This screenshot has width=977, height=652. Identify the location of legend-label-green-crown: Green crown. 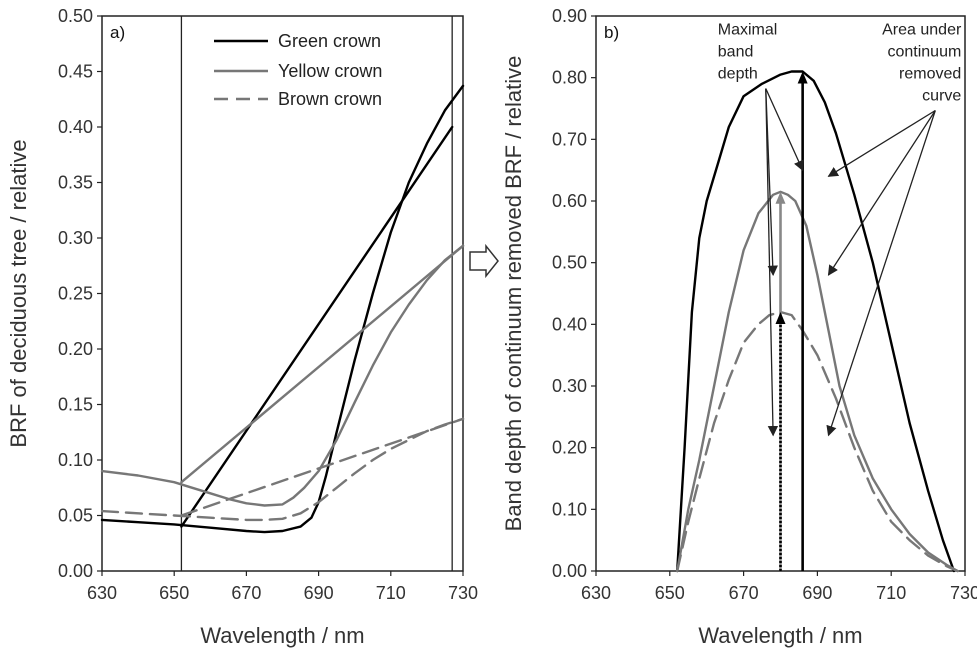
(329, 41).